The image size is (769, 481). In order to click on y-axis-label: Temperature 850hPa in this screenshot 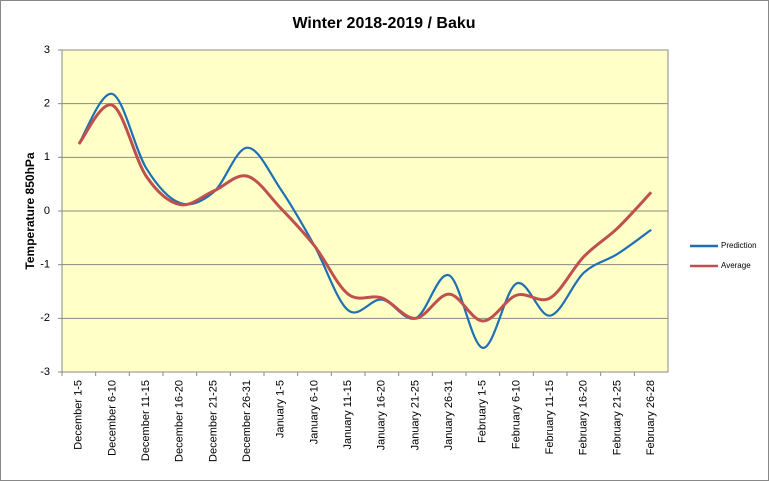, I will do `click(30, 210)`.